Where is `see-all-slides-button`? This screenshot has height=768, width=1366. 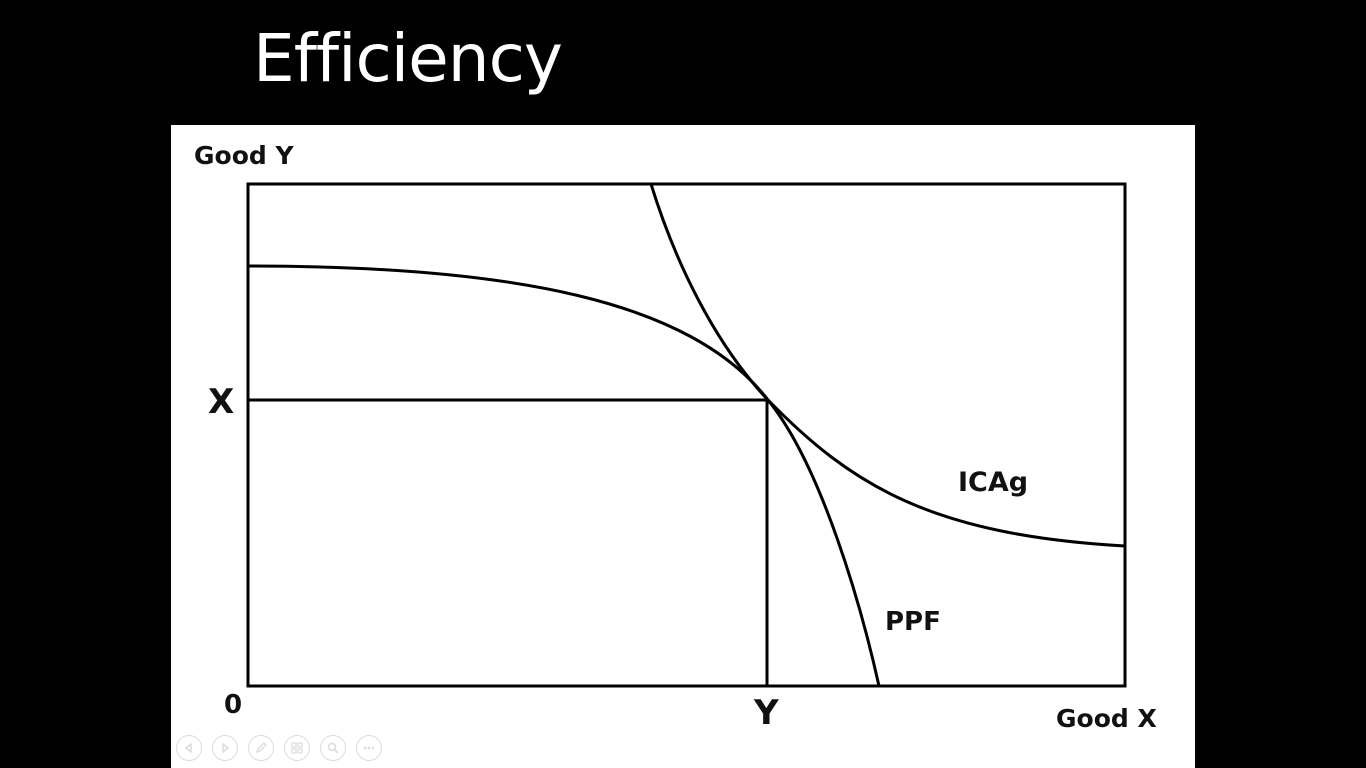 see-all-slides-button is located at coordinates (297, 748).